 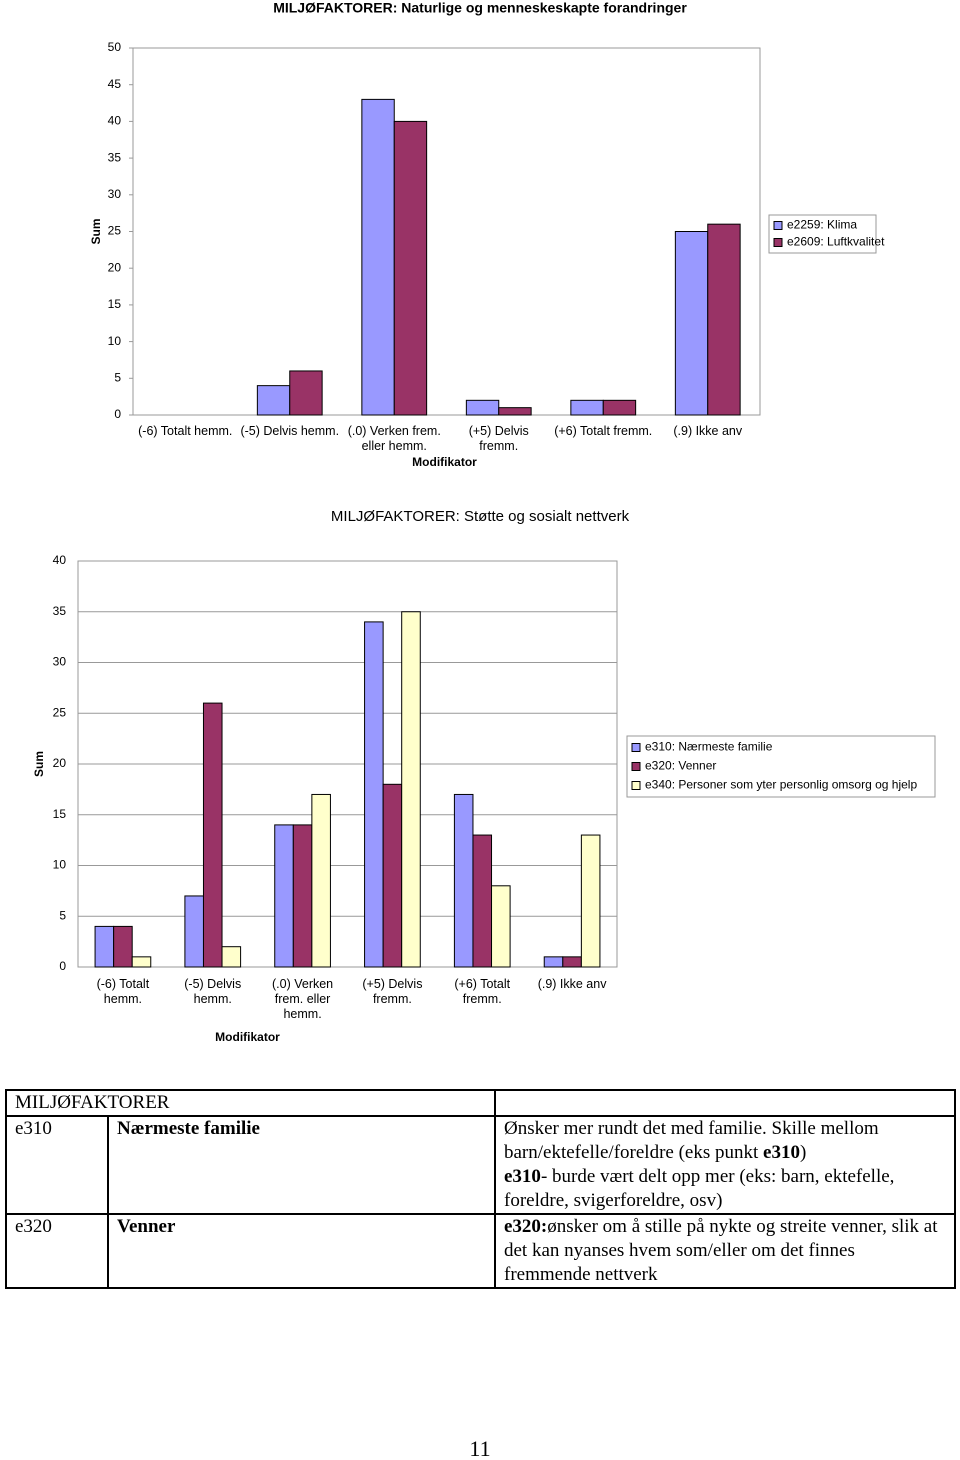 What do you see at coordinates (822, 225) in the screenshot?
I see `legend-label: e2259: Klima` at bounding box center [822, 225].